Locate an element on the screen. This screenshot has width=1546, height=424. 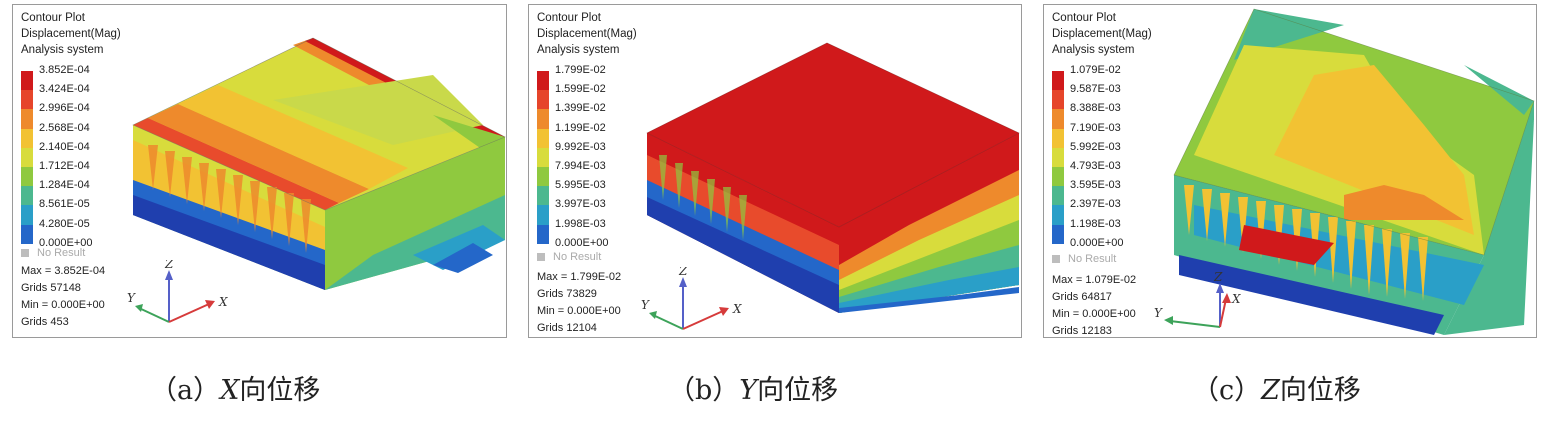
caption-axis: X is located at coordinates (230, 390).